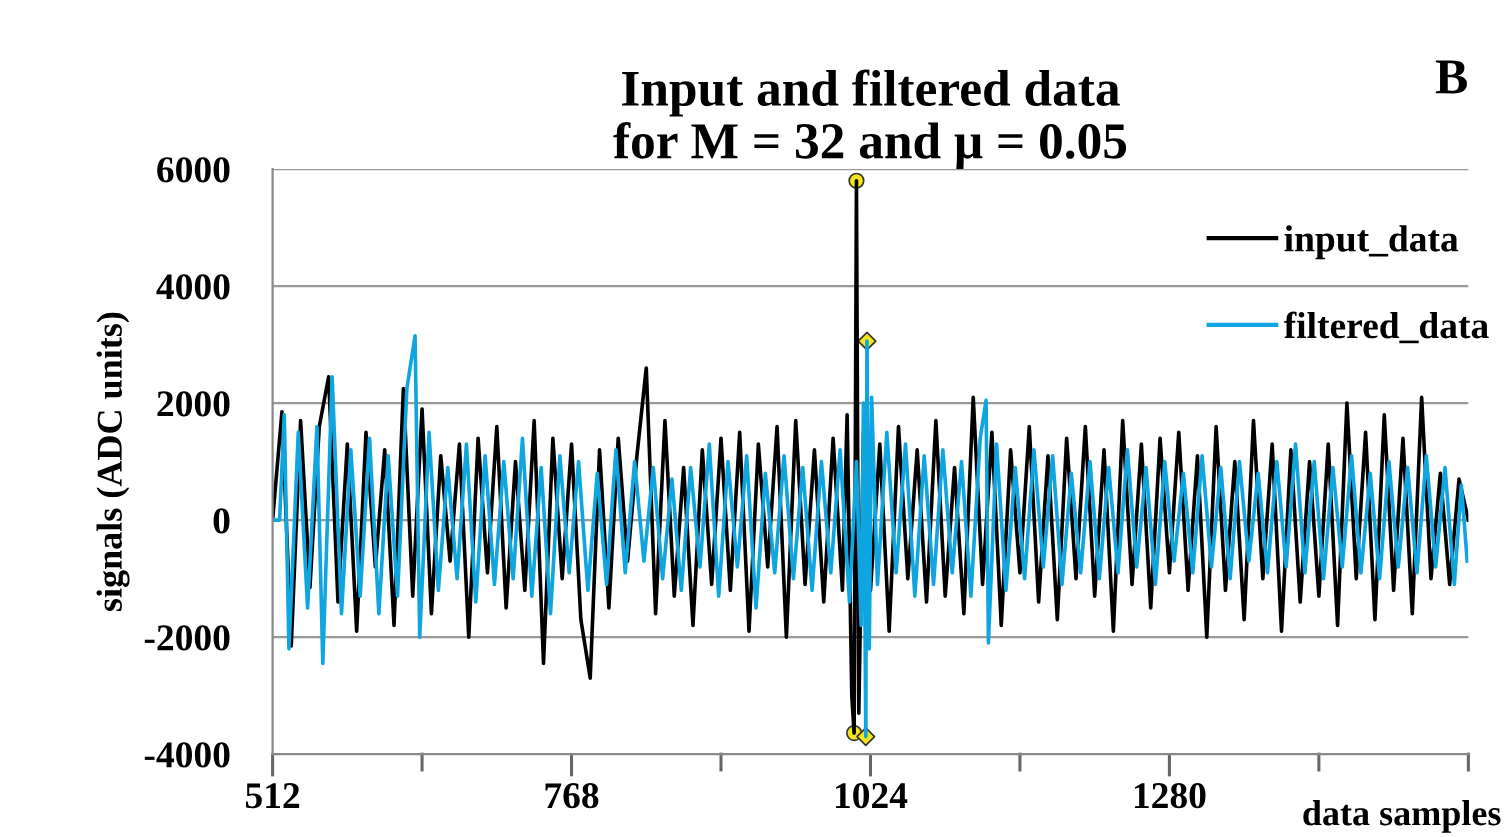  I want to click on x-tick-label: 1024, so click(871, 796).